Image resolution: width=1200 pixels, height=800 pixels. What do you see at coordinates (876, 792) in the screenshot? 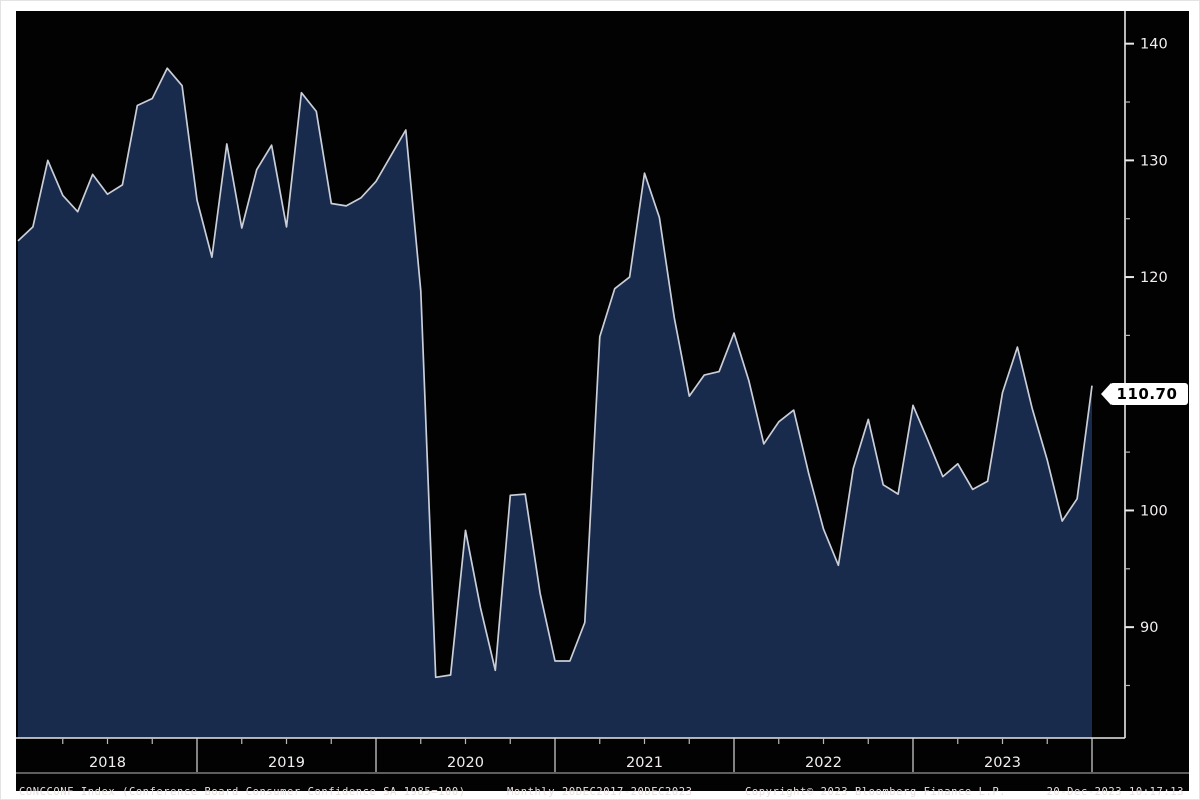
I see `footer-copyright: Copyright© 2023 Bloomberg Finance L.P.` at bounding box center [876, 792].